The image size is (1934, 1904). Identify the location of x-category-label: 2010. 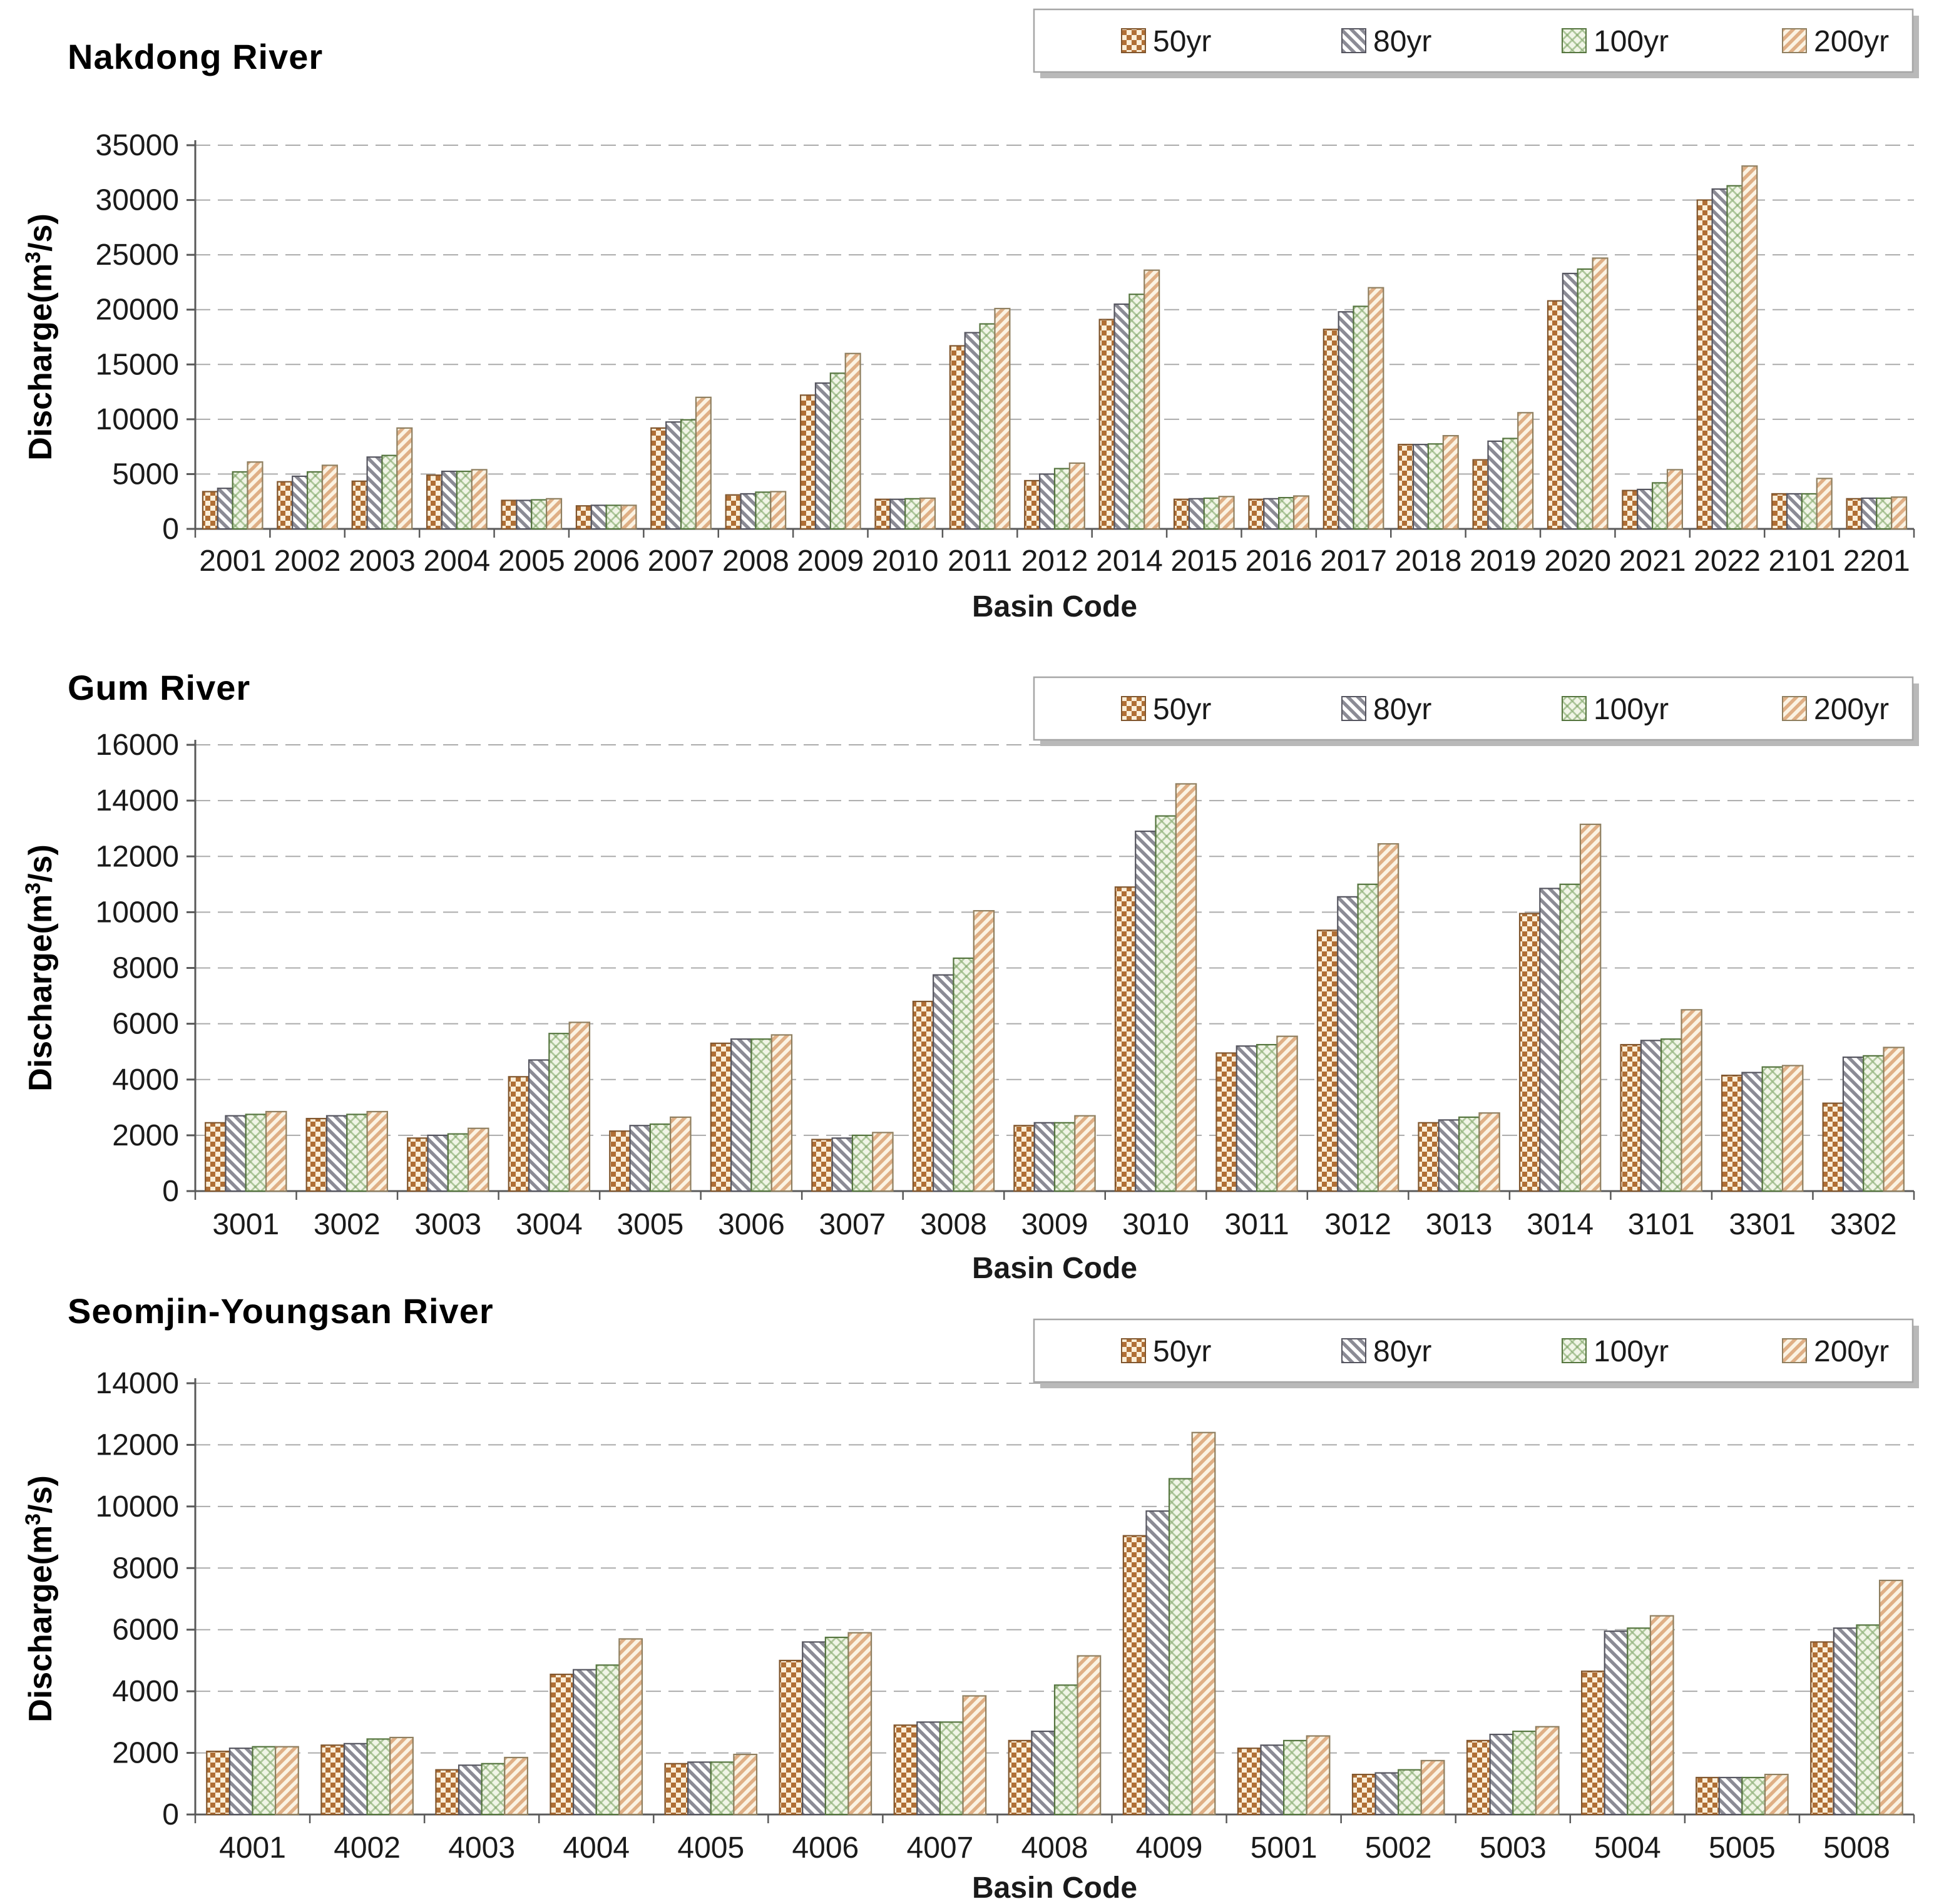
(905, 561).